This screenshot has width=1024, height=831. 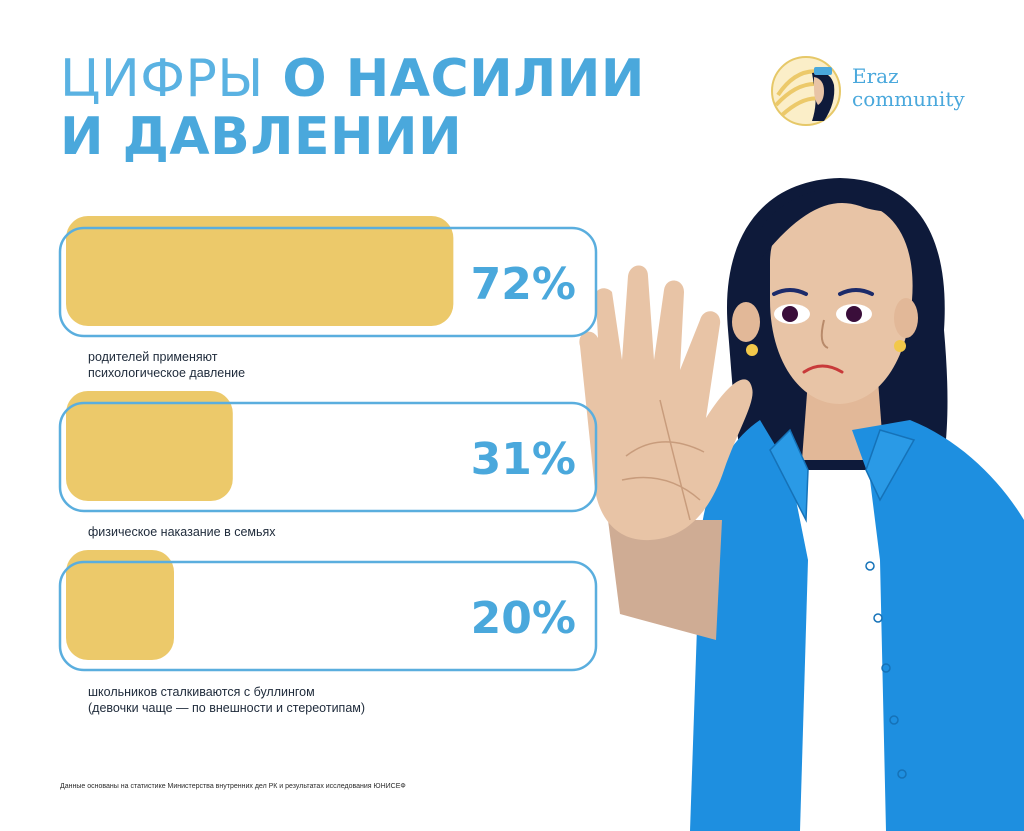 What do you see at coordinates (875, 76) in the screenshot?
I see `logo-line-1: Eraz` at bounding box center [875, 76].